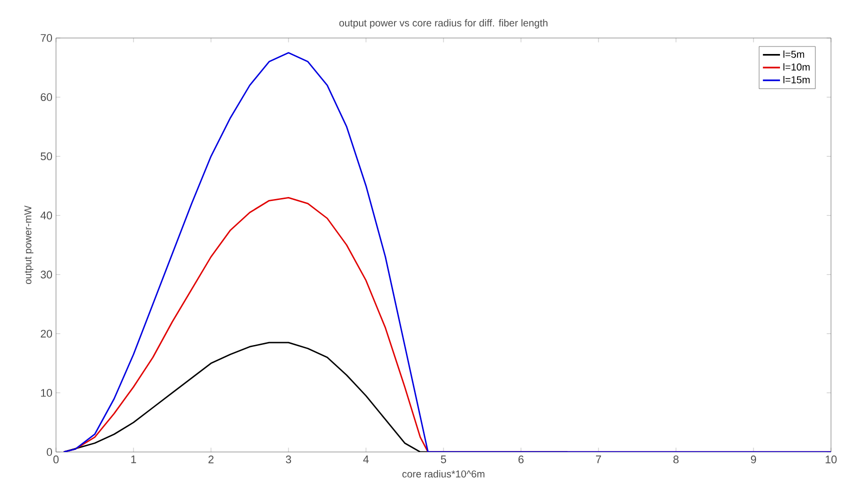  Describe the element at coordinates (521, 460) in the screenshot. I see `x-tick-label: 6` at that location.